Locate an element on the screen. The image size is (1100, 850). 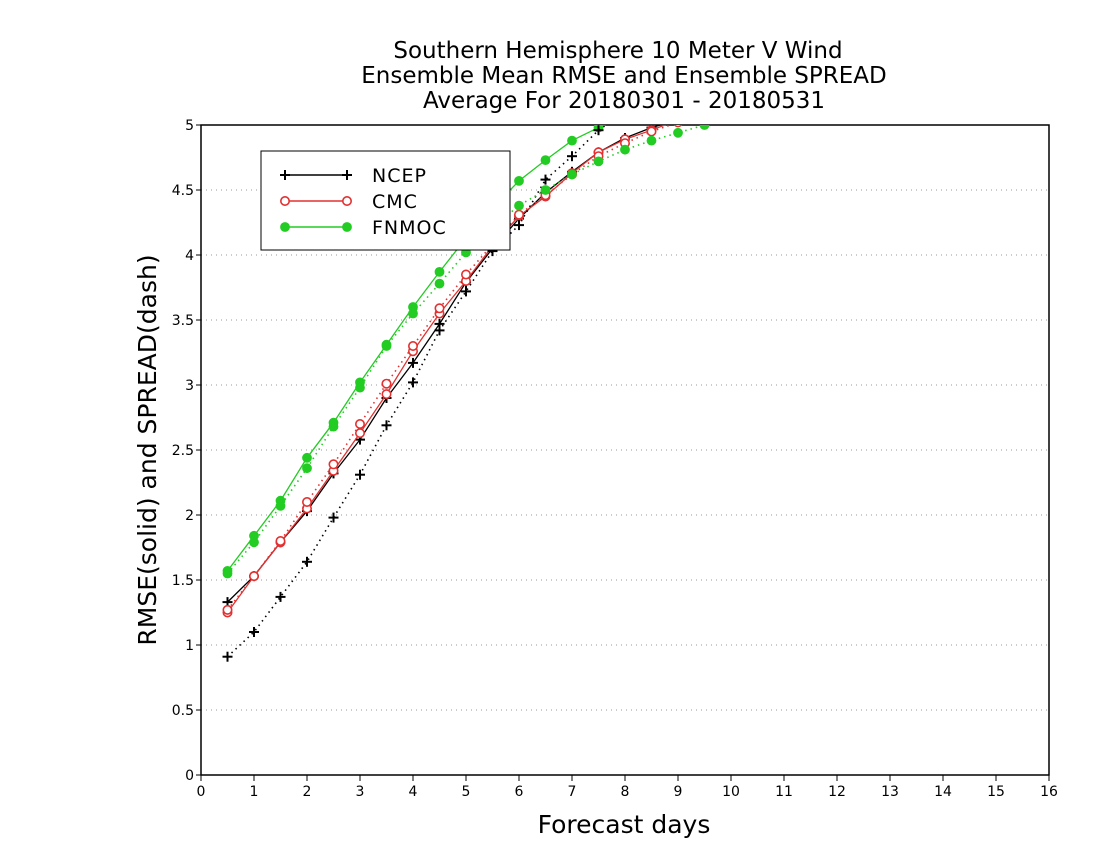
x-tick-label: 5 is located at coordinates (466, 792).